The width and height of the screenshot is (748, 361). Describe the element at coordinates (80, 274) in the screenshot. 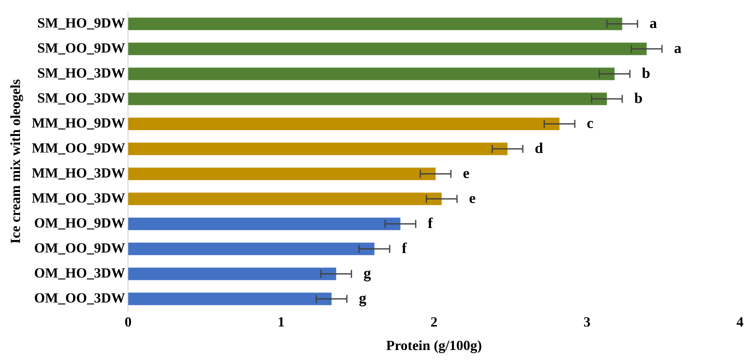

I see `y-tick-label: OM_HO_3DW` at that location.